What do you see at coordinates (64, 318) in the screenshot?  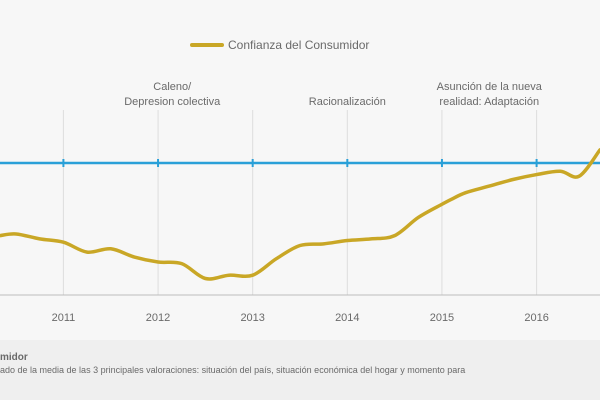 I see `x-tick-label-2011: 2011` at bounding box center [64, 318].